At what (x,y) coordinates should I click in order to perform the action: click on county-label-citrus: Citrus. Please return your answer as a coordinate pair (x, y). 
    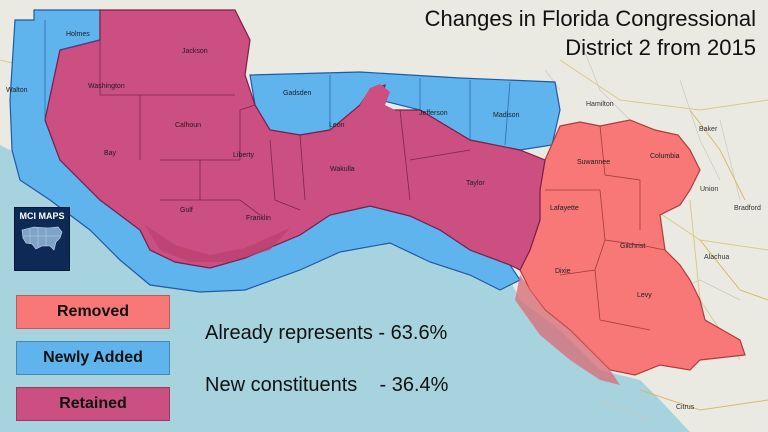
    Looking at the image, I should click on (685, 407).